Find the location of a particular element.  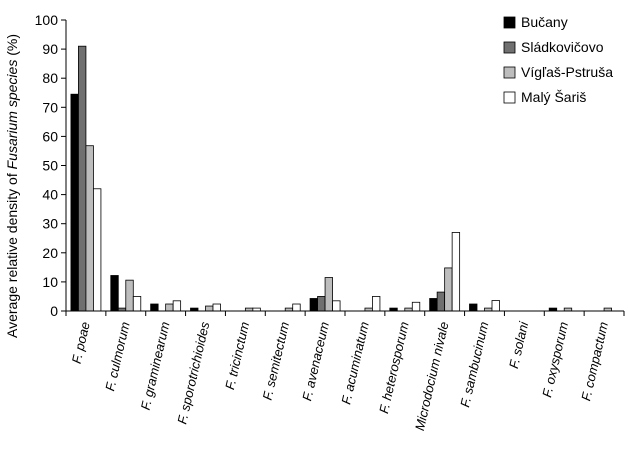

x-tick-label: F. avenaceum is located at coordinates (315, 361).